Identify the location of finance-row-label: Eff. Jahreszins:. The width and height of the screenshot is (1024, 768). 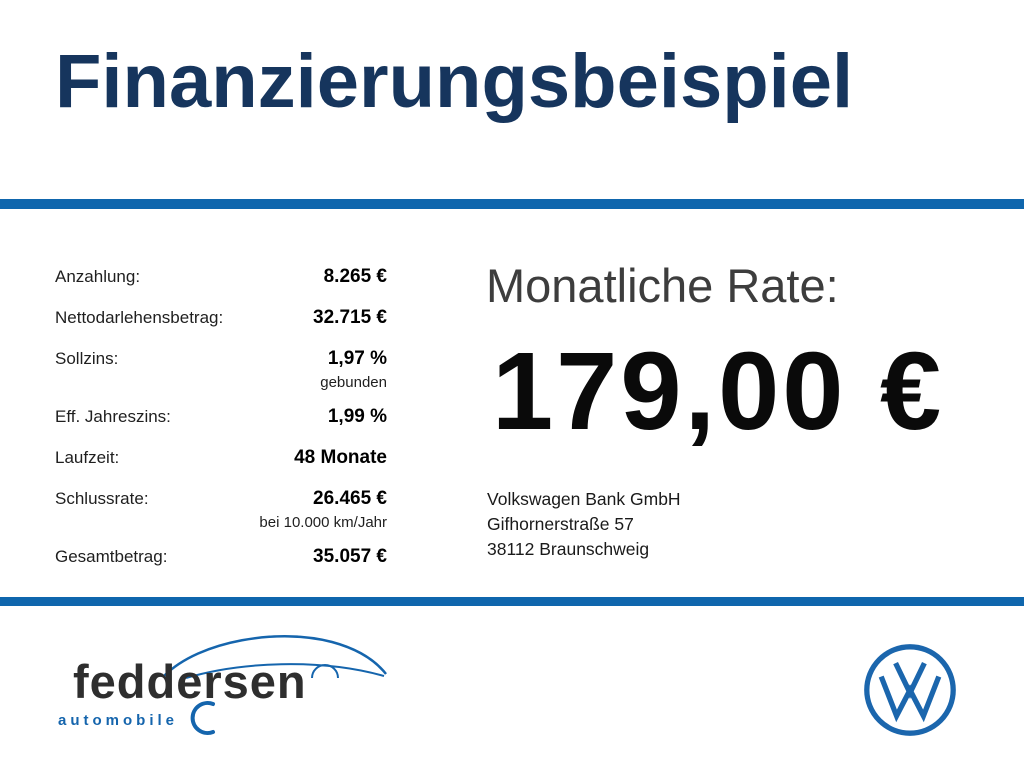
(113, 416).